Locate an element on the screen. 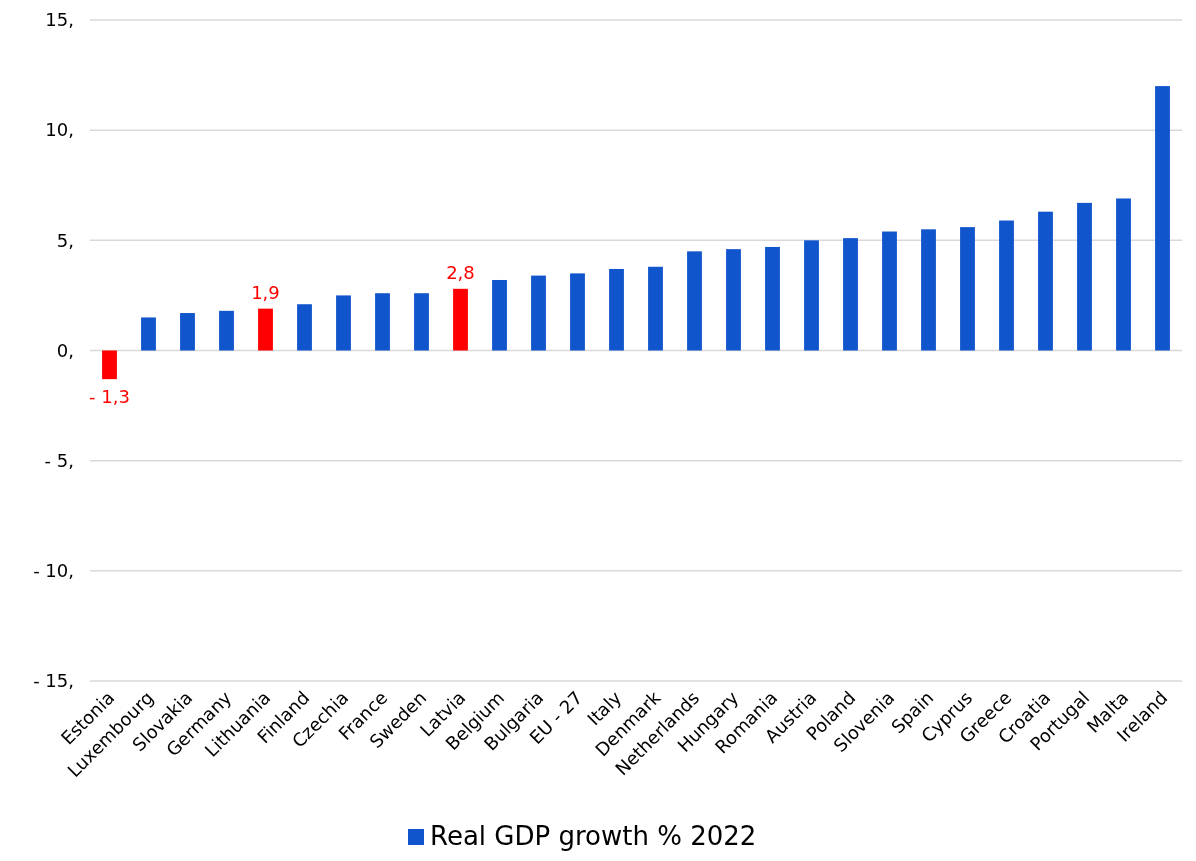  data-label: 2,8 is located at coordinates (460, 272).